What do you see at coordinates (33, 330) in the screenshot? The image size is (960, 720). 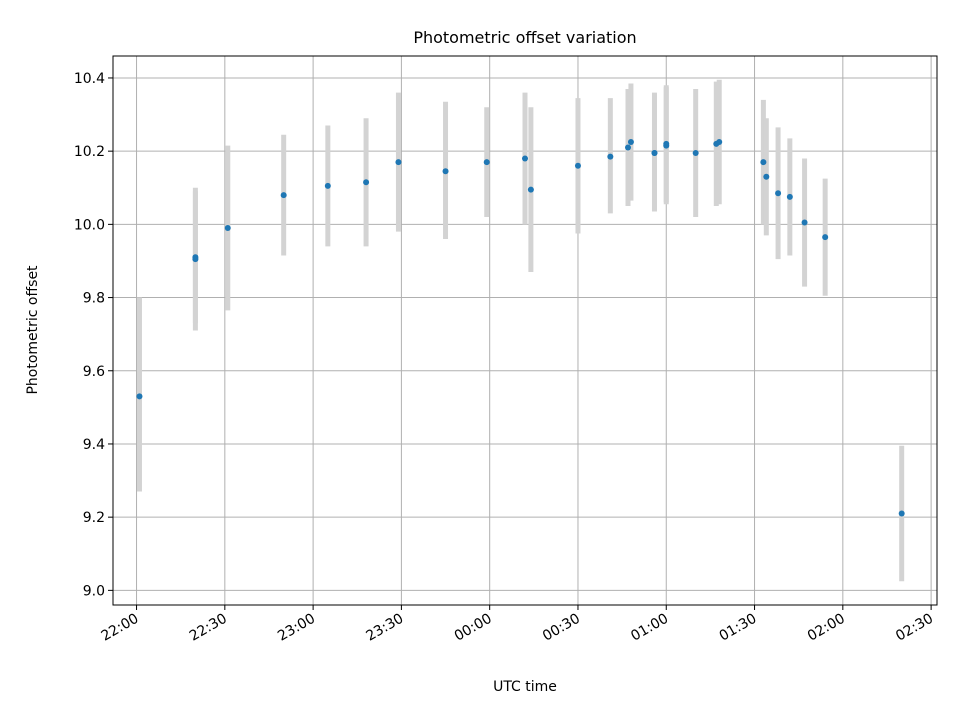 I see `y-axis-label: Photometric offset` at bounding box center [33, 330].